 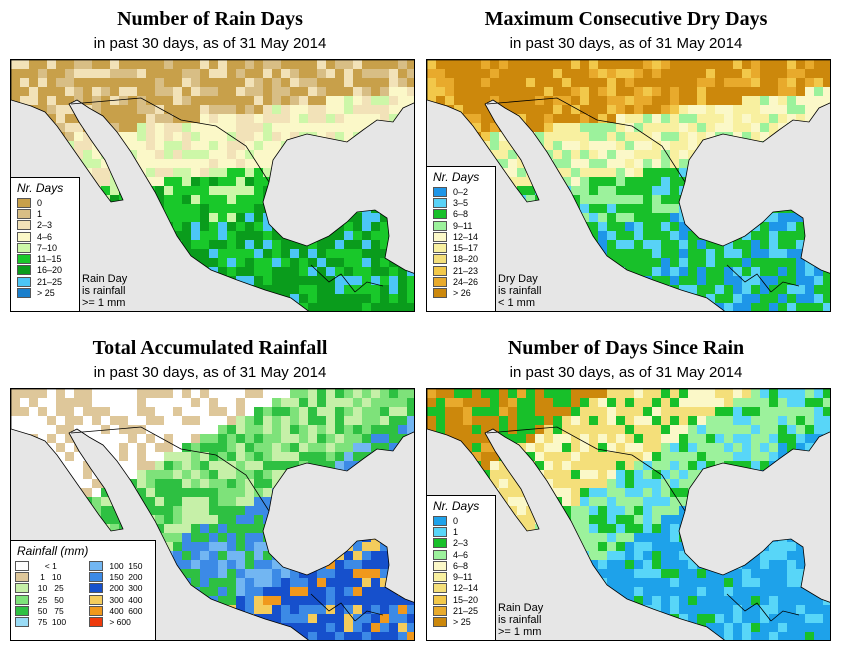 What do you see at coordinates (466, 259) in the screenshot?
I see `legend-label: 18–20` at bounding box center [466, 259].